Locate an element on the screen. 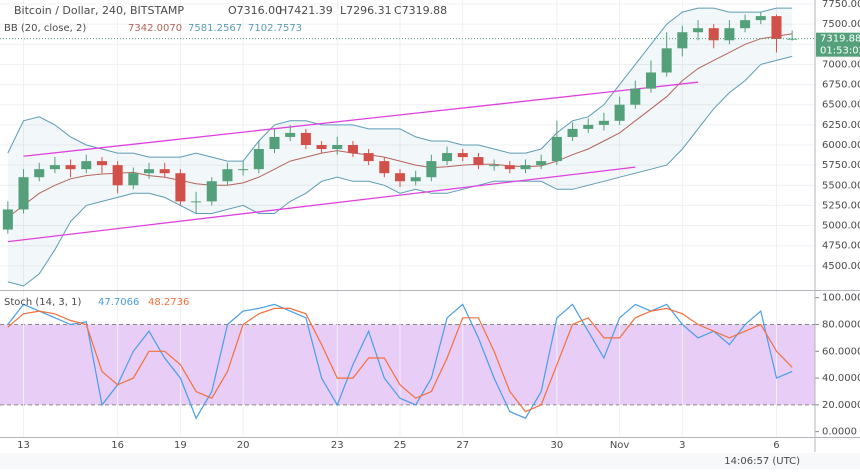 The height and width of the screenshot is (473, 860). x-tick-label: 13 is located at coordinates (23, 445).